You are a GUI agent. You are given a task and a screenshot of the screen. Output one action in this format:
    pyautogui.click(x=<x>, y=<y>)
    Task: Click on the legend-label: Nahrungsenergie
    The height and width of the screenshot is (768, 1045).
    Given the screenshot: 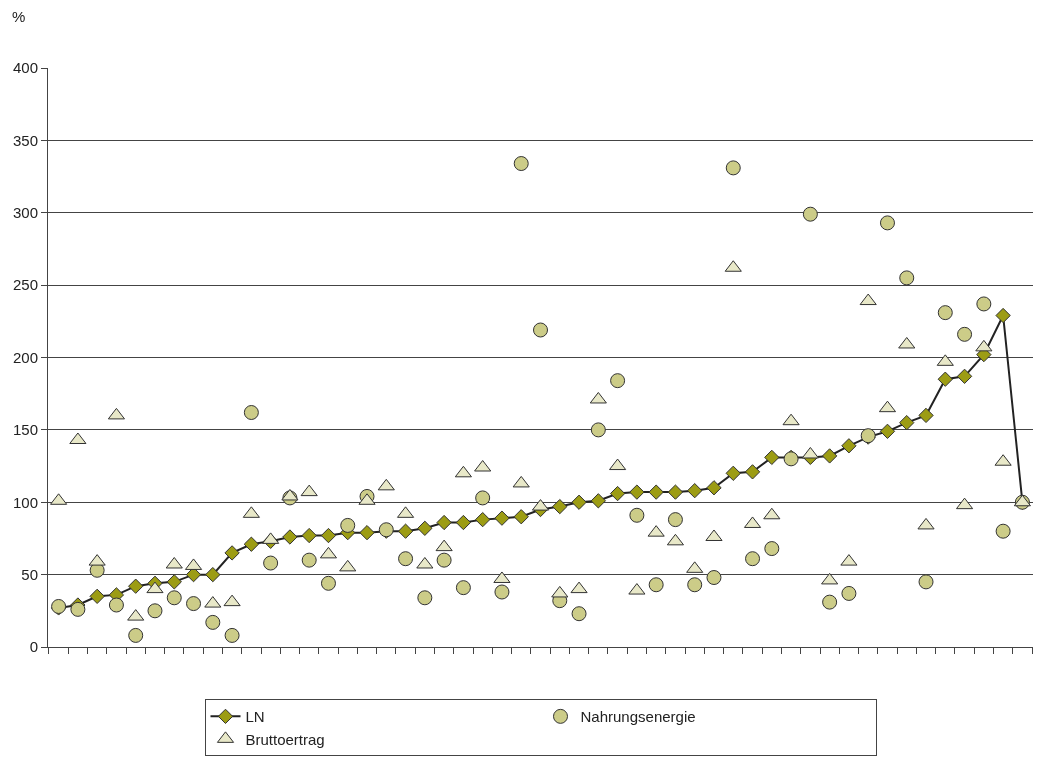 What is the action you would take?
    pyautogui.click(x=638, y=717)
    